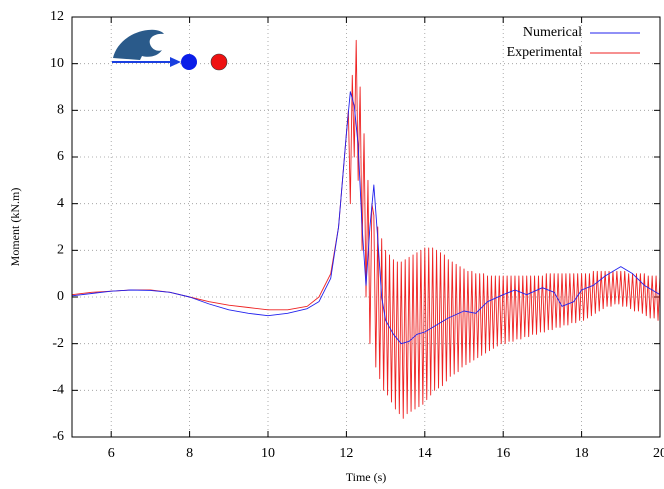 The image size is (664, 489). I want to click on x-tick-label: 14, so click(425, 453).